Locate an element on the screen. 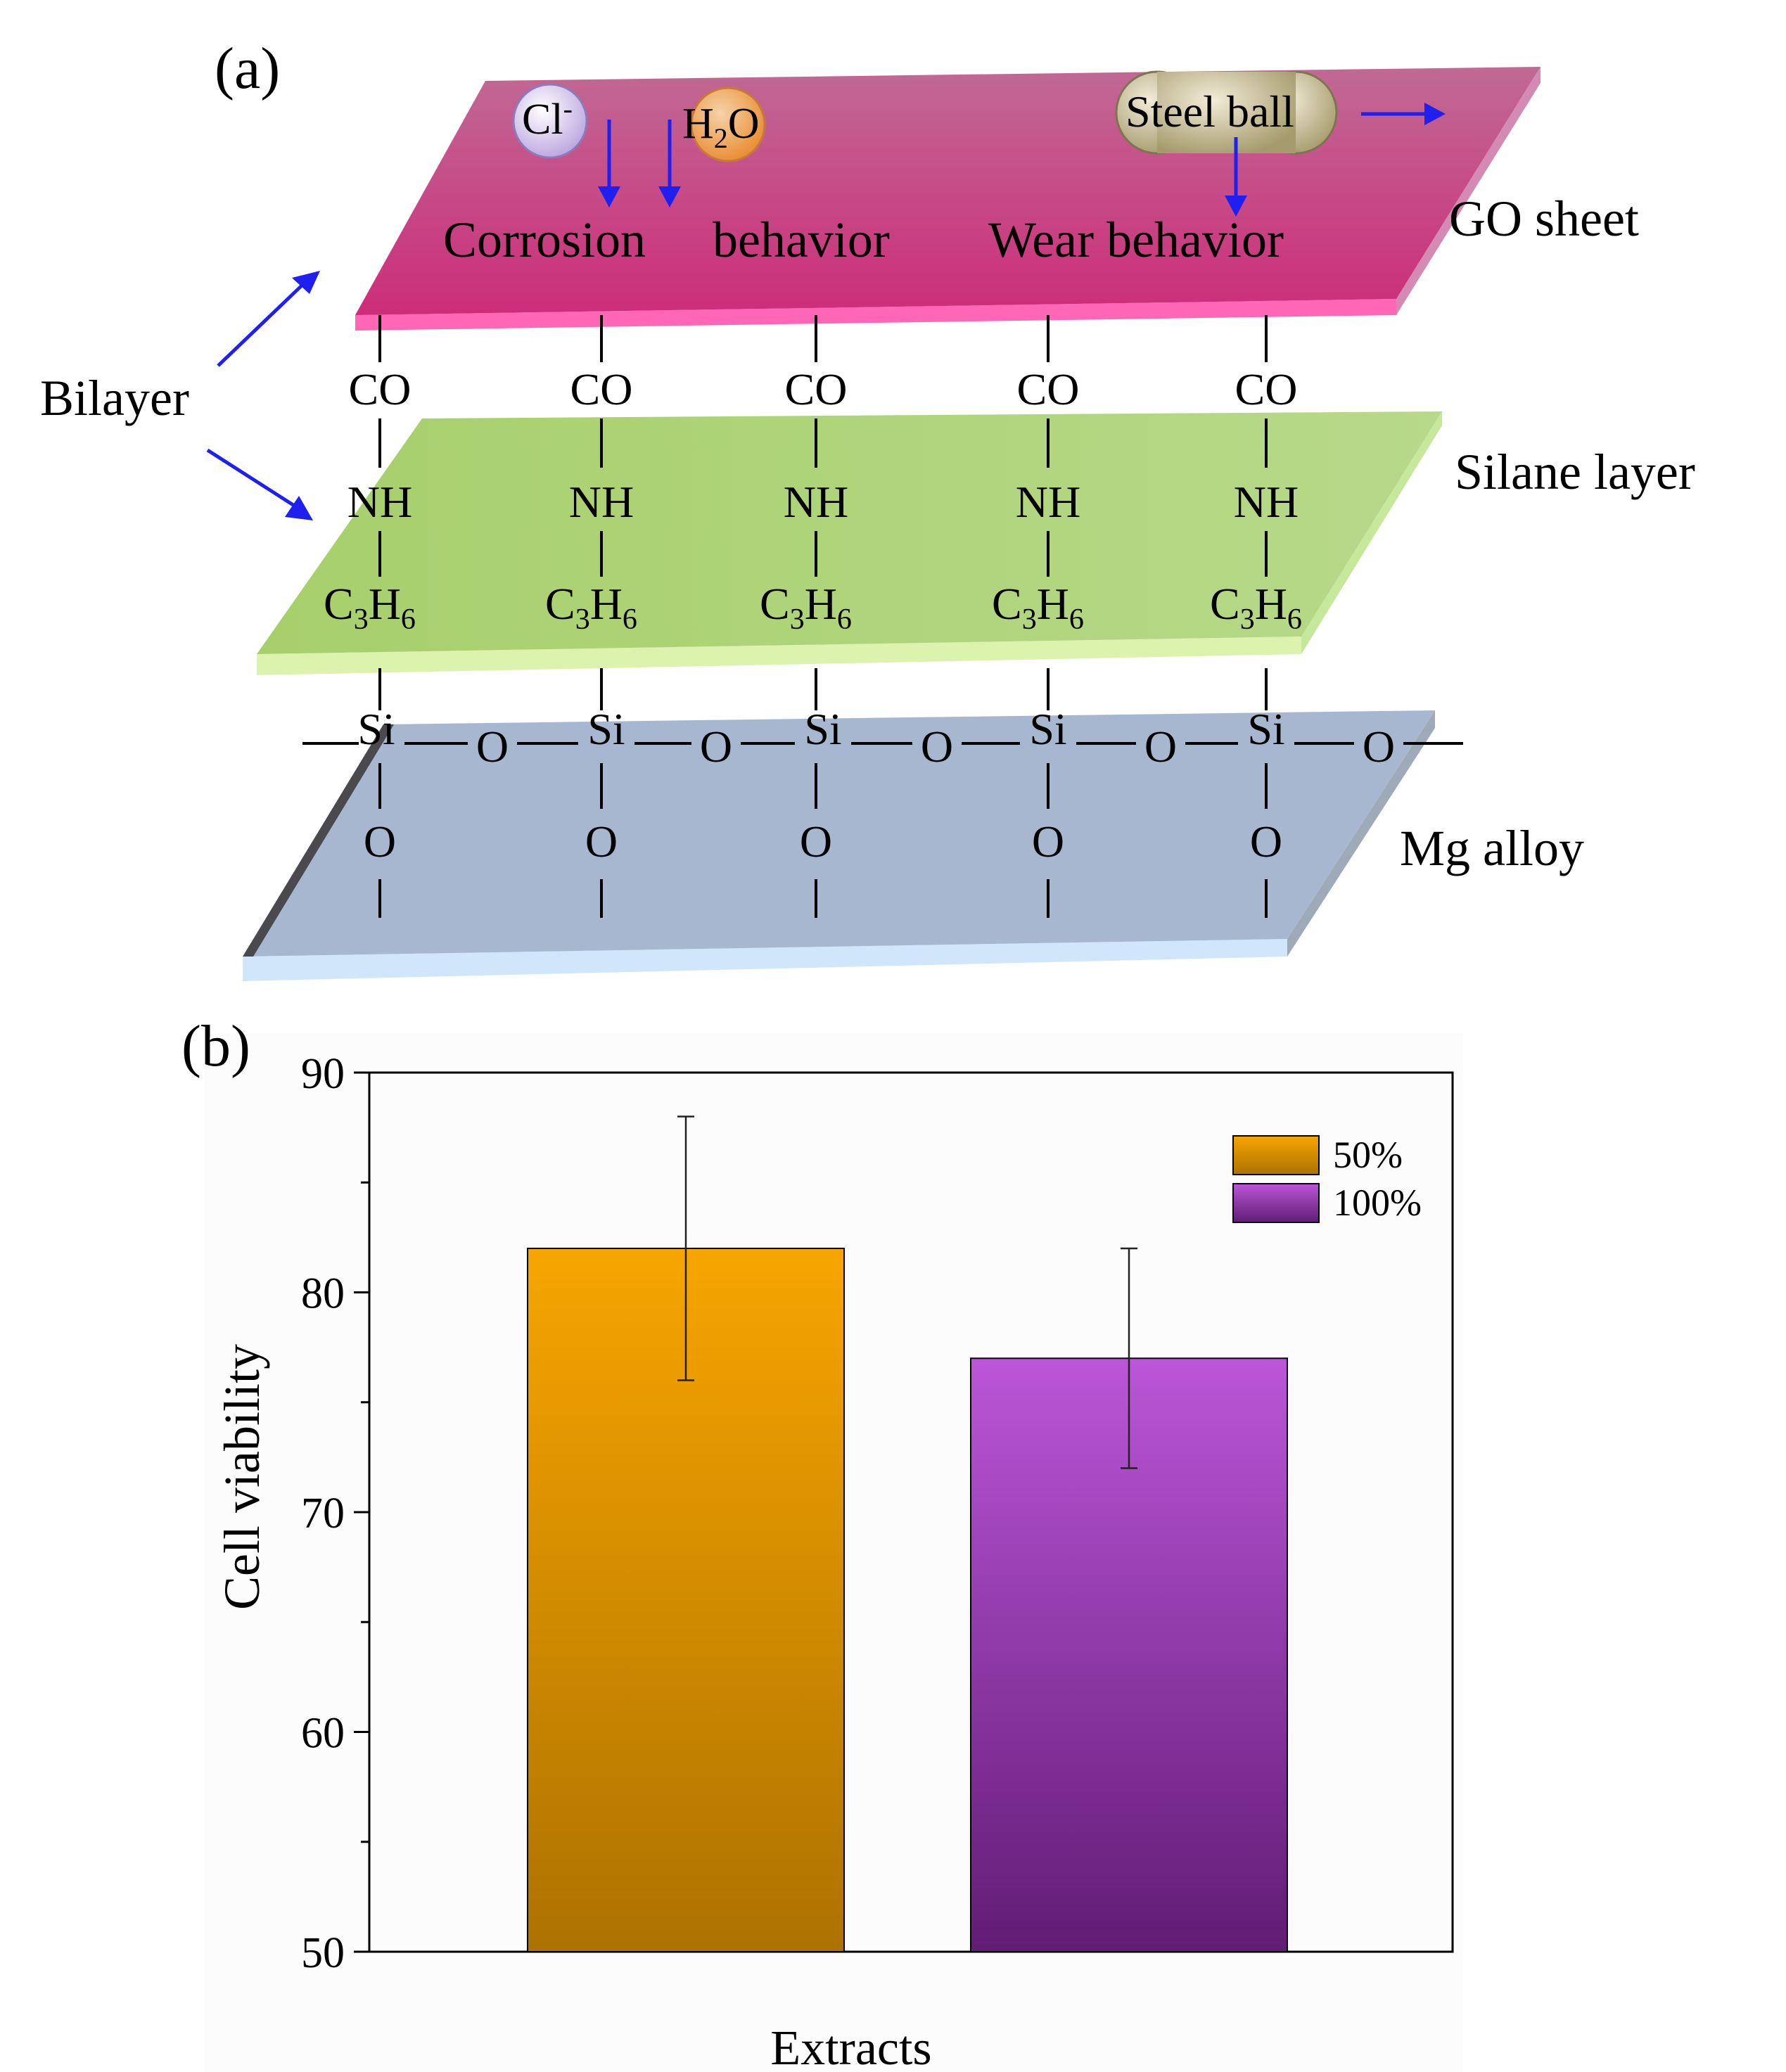  si-atom-5: Si is located at coordinates (1265, 729).